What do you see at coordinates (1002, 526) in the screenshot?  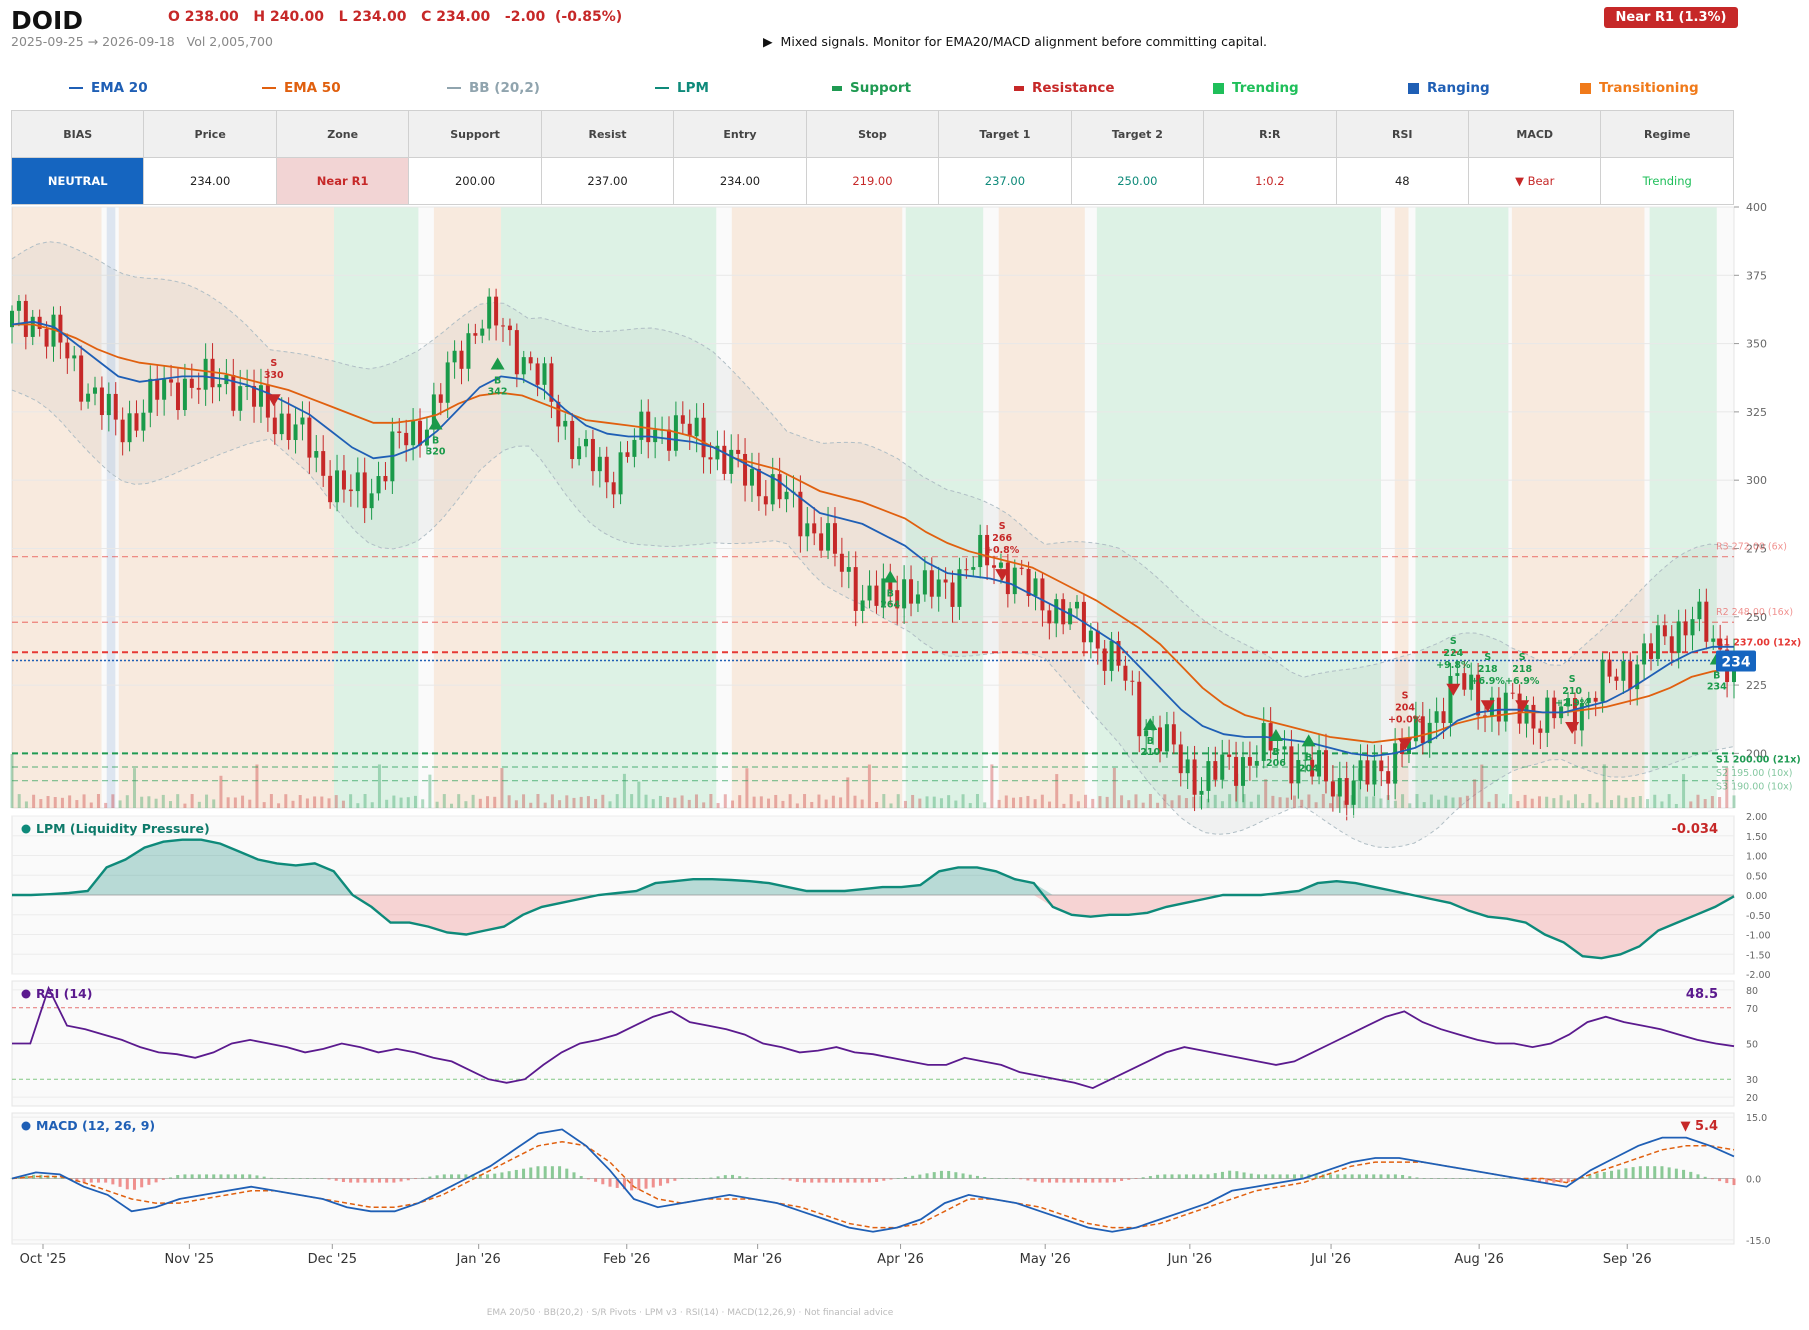 I see `signal-side: S` at bounding box center [1002, 526].